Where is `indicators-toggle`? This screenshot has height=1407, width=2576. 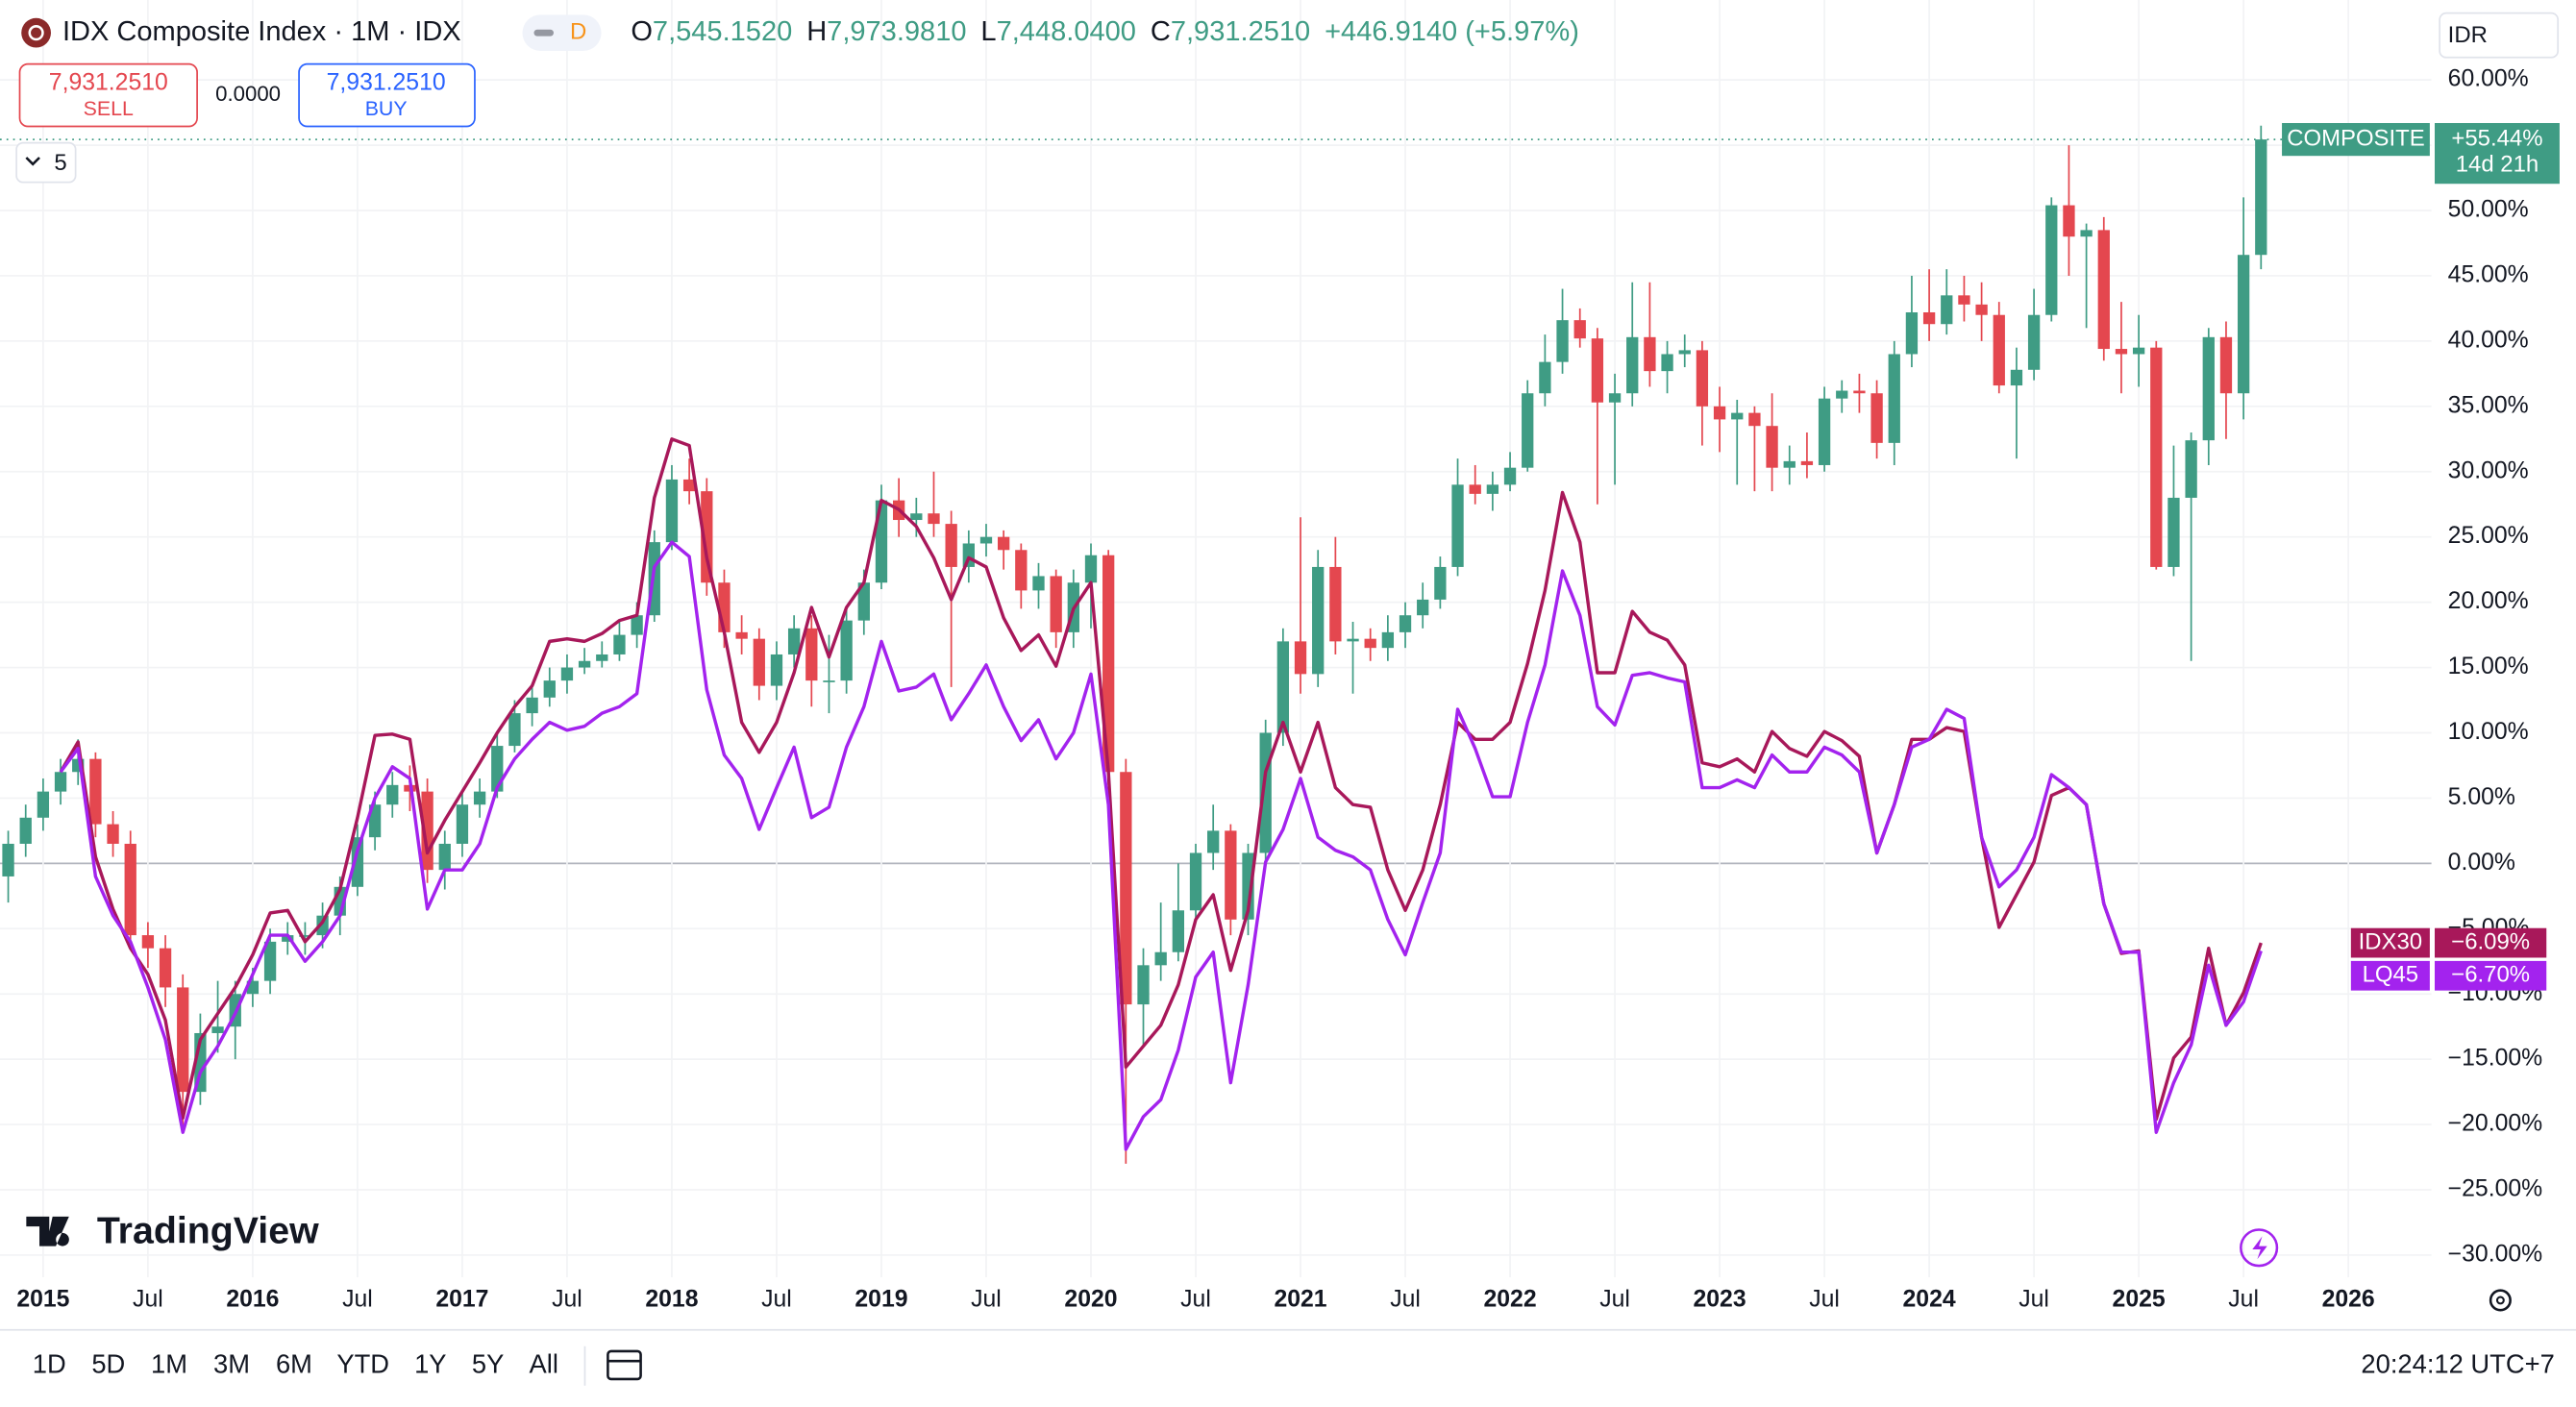 indicators-toggle is located at coordinates (46, 163).